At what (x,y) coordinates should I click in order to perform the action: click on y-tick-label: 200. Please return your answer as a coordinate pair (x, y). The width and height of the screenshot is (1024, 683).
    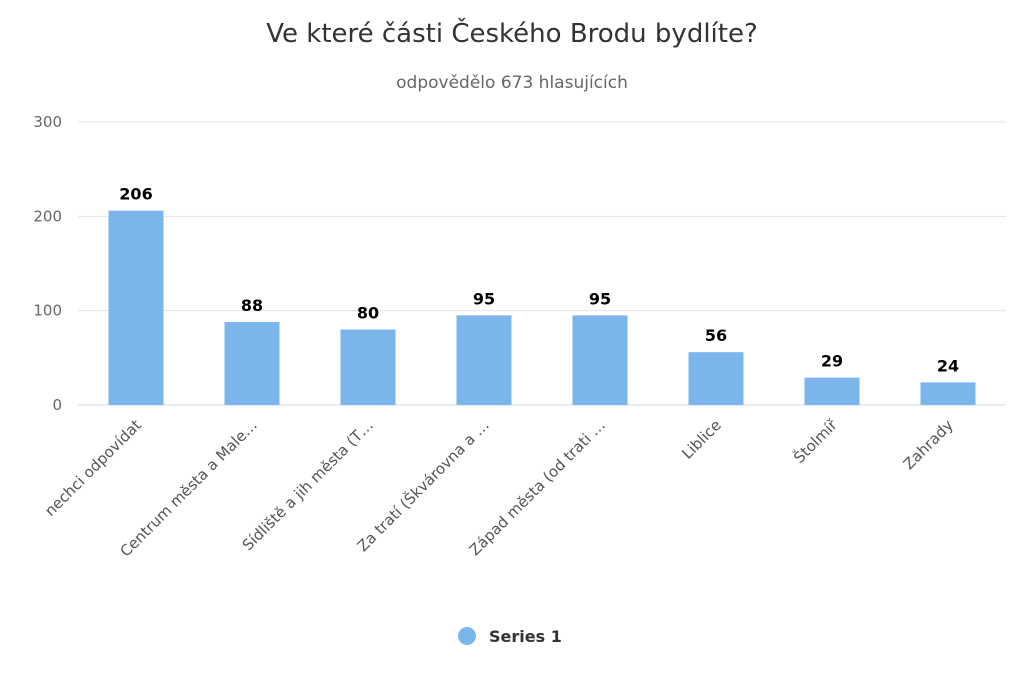
    Looking at the image, I should click on (47, 216).